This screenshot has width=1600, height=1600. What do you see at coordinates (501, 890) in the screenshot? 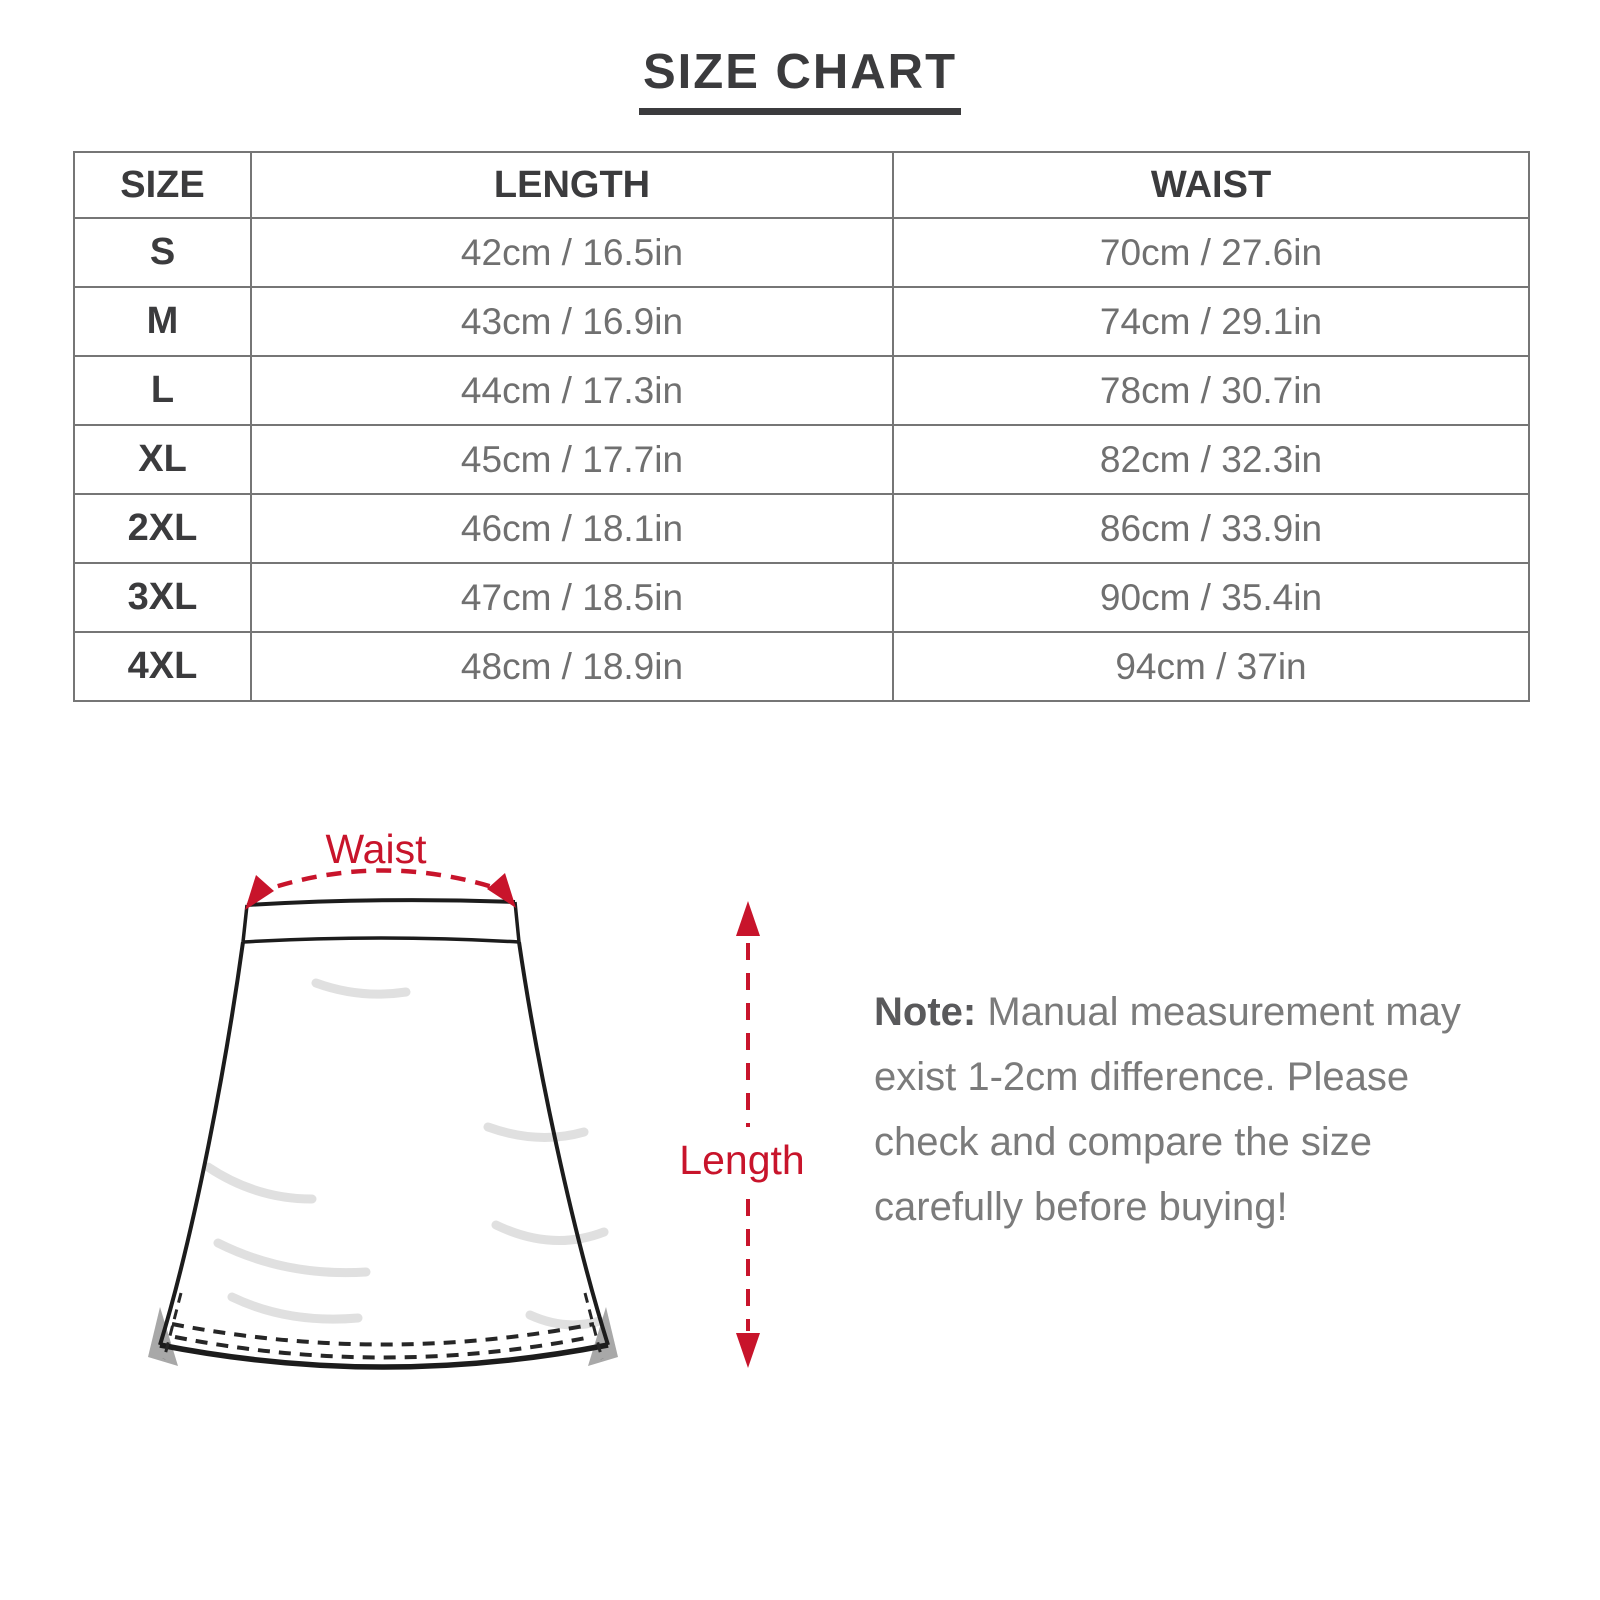
I see `waist-arrow-right-icon` at bounding box center [501, 890].